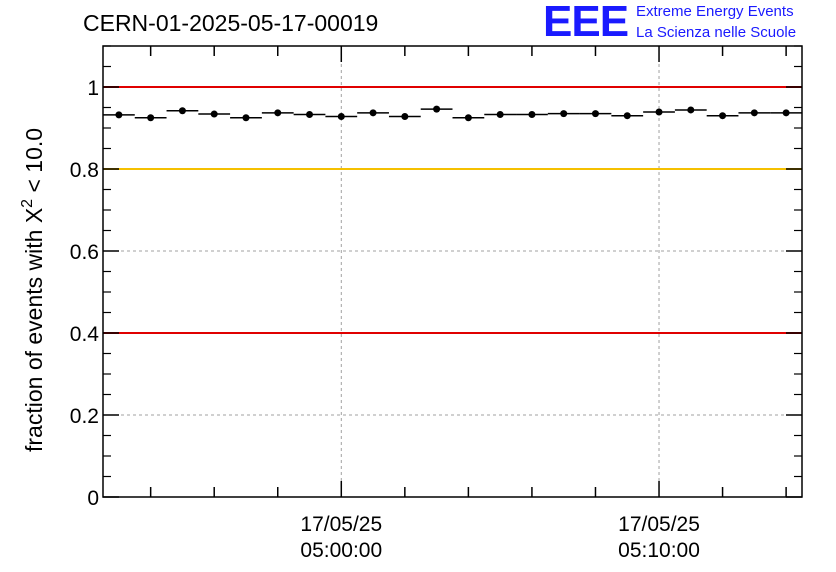 This screenshot has height=572, width=836. What do you see at coordinates (452, 113) in the screenshot?
I see `data-points` at bounding box center [452, 113].